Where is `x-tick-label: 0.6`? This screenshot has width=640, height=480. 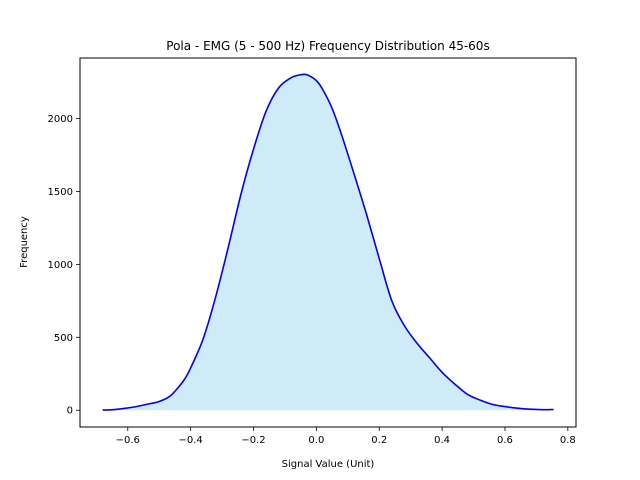 x-tick-label: 0.6 is located at coordinates (505, 440).